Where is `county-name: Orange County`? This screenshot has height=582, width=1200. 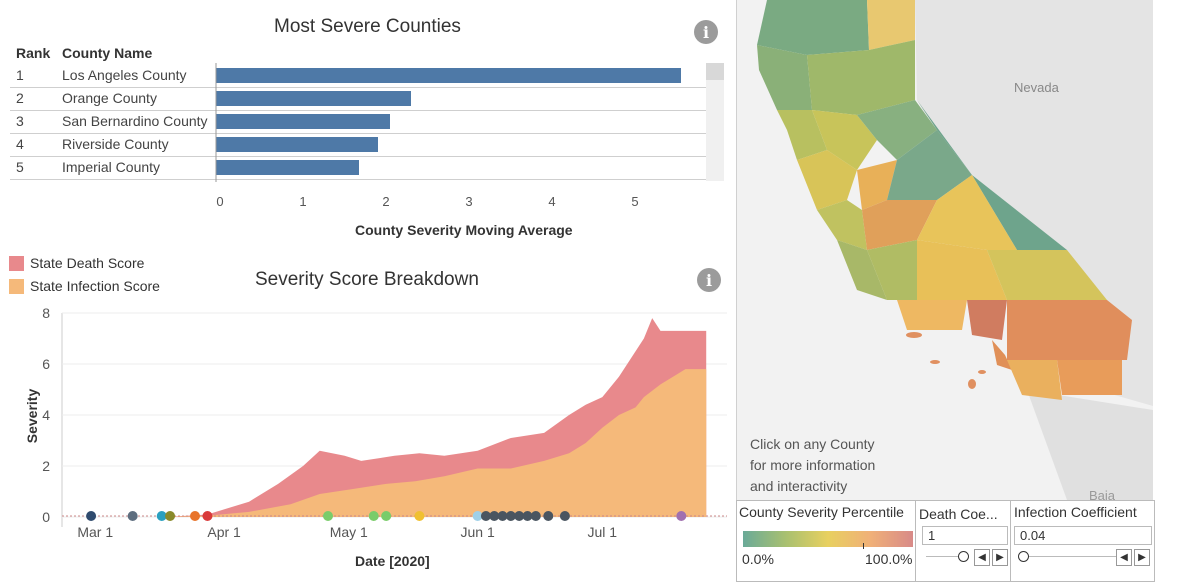
county-name: Orange County is located at coordinates (109, 98).